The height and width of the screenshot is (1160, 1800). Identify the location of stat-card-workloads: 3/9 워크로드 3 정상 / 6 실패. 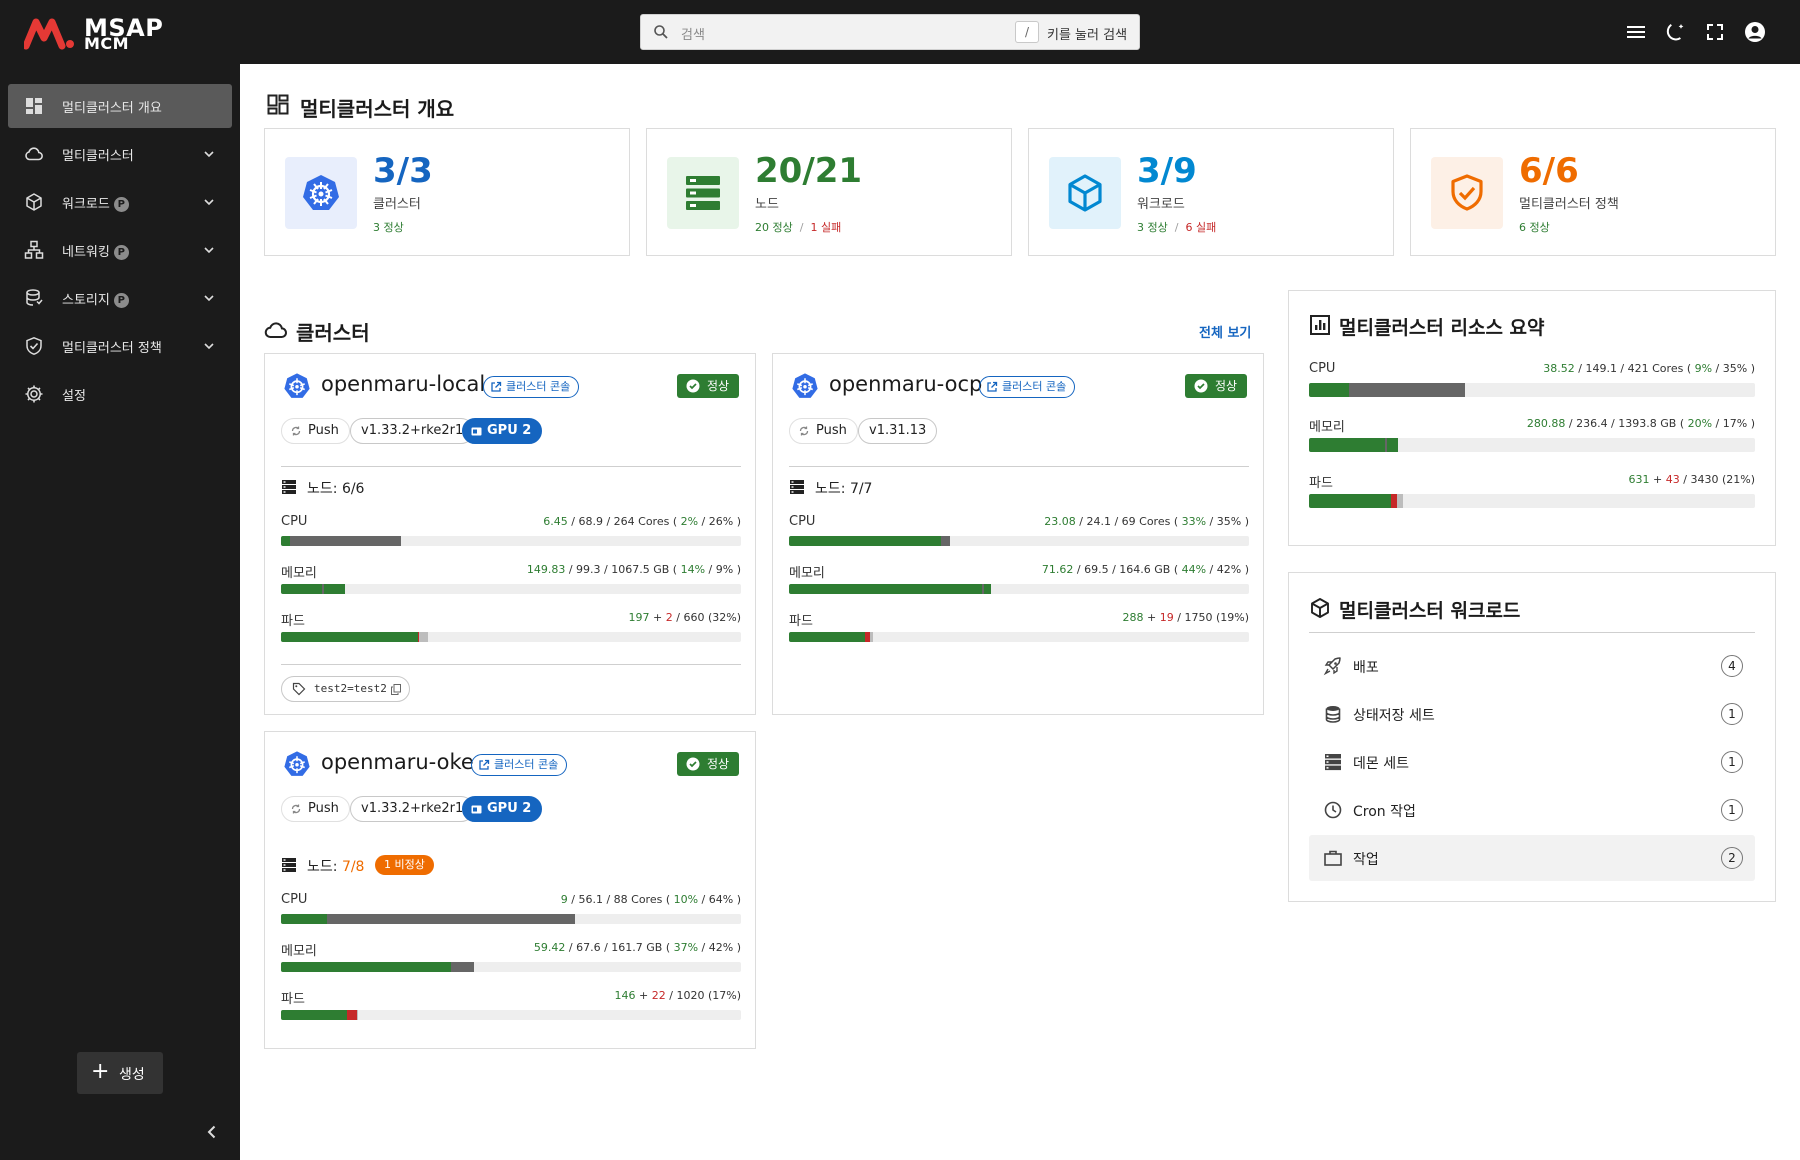
(1211, 192).